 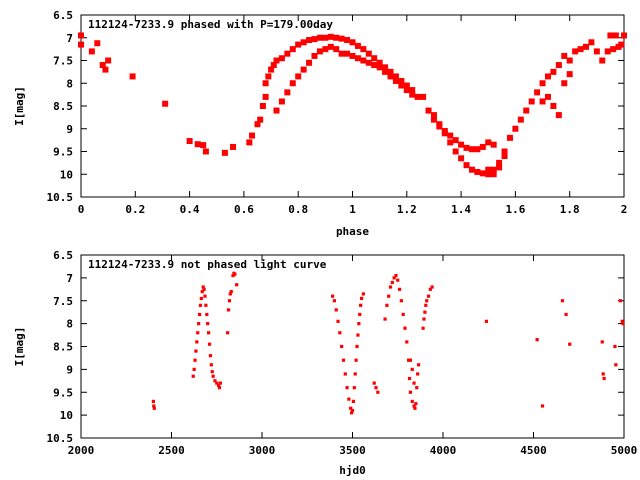 What do you see at coordinates (407, 209) in the screenshot?
I see `x-tick-label: 1.2` at bounding box center [407, 209].